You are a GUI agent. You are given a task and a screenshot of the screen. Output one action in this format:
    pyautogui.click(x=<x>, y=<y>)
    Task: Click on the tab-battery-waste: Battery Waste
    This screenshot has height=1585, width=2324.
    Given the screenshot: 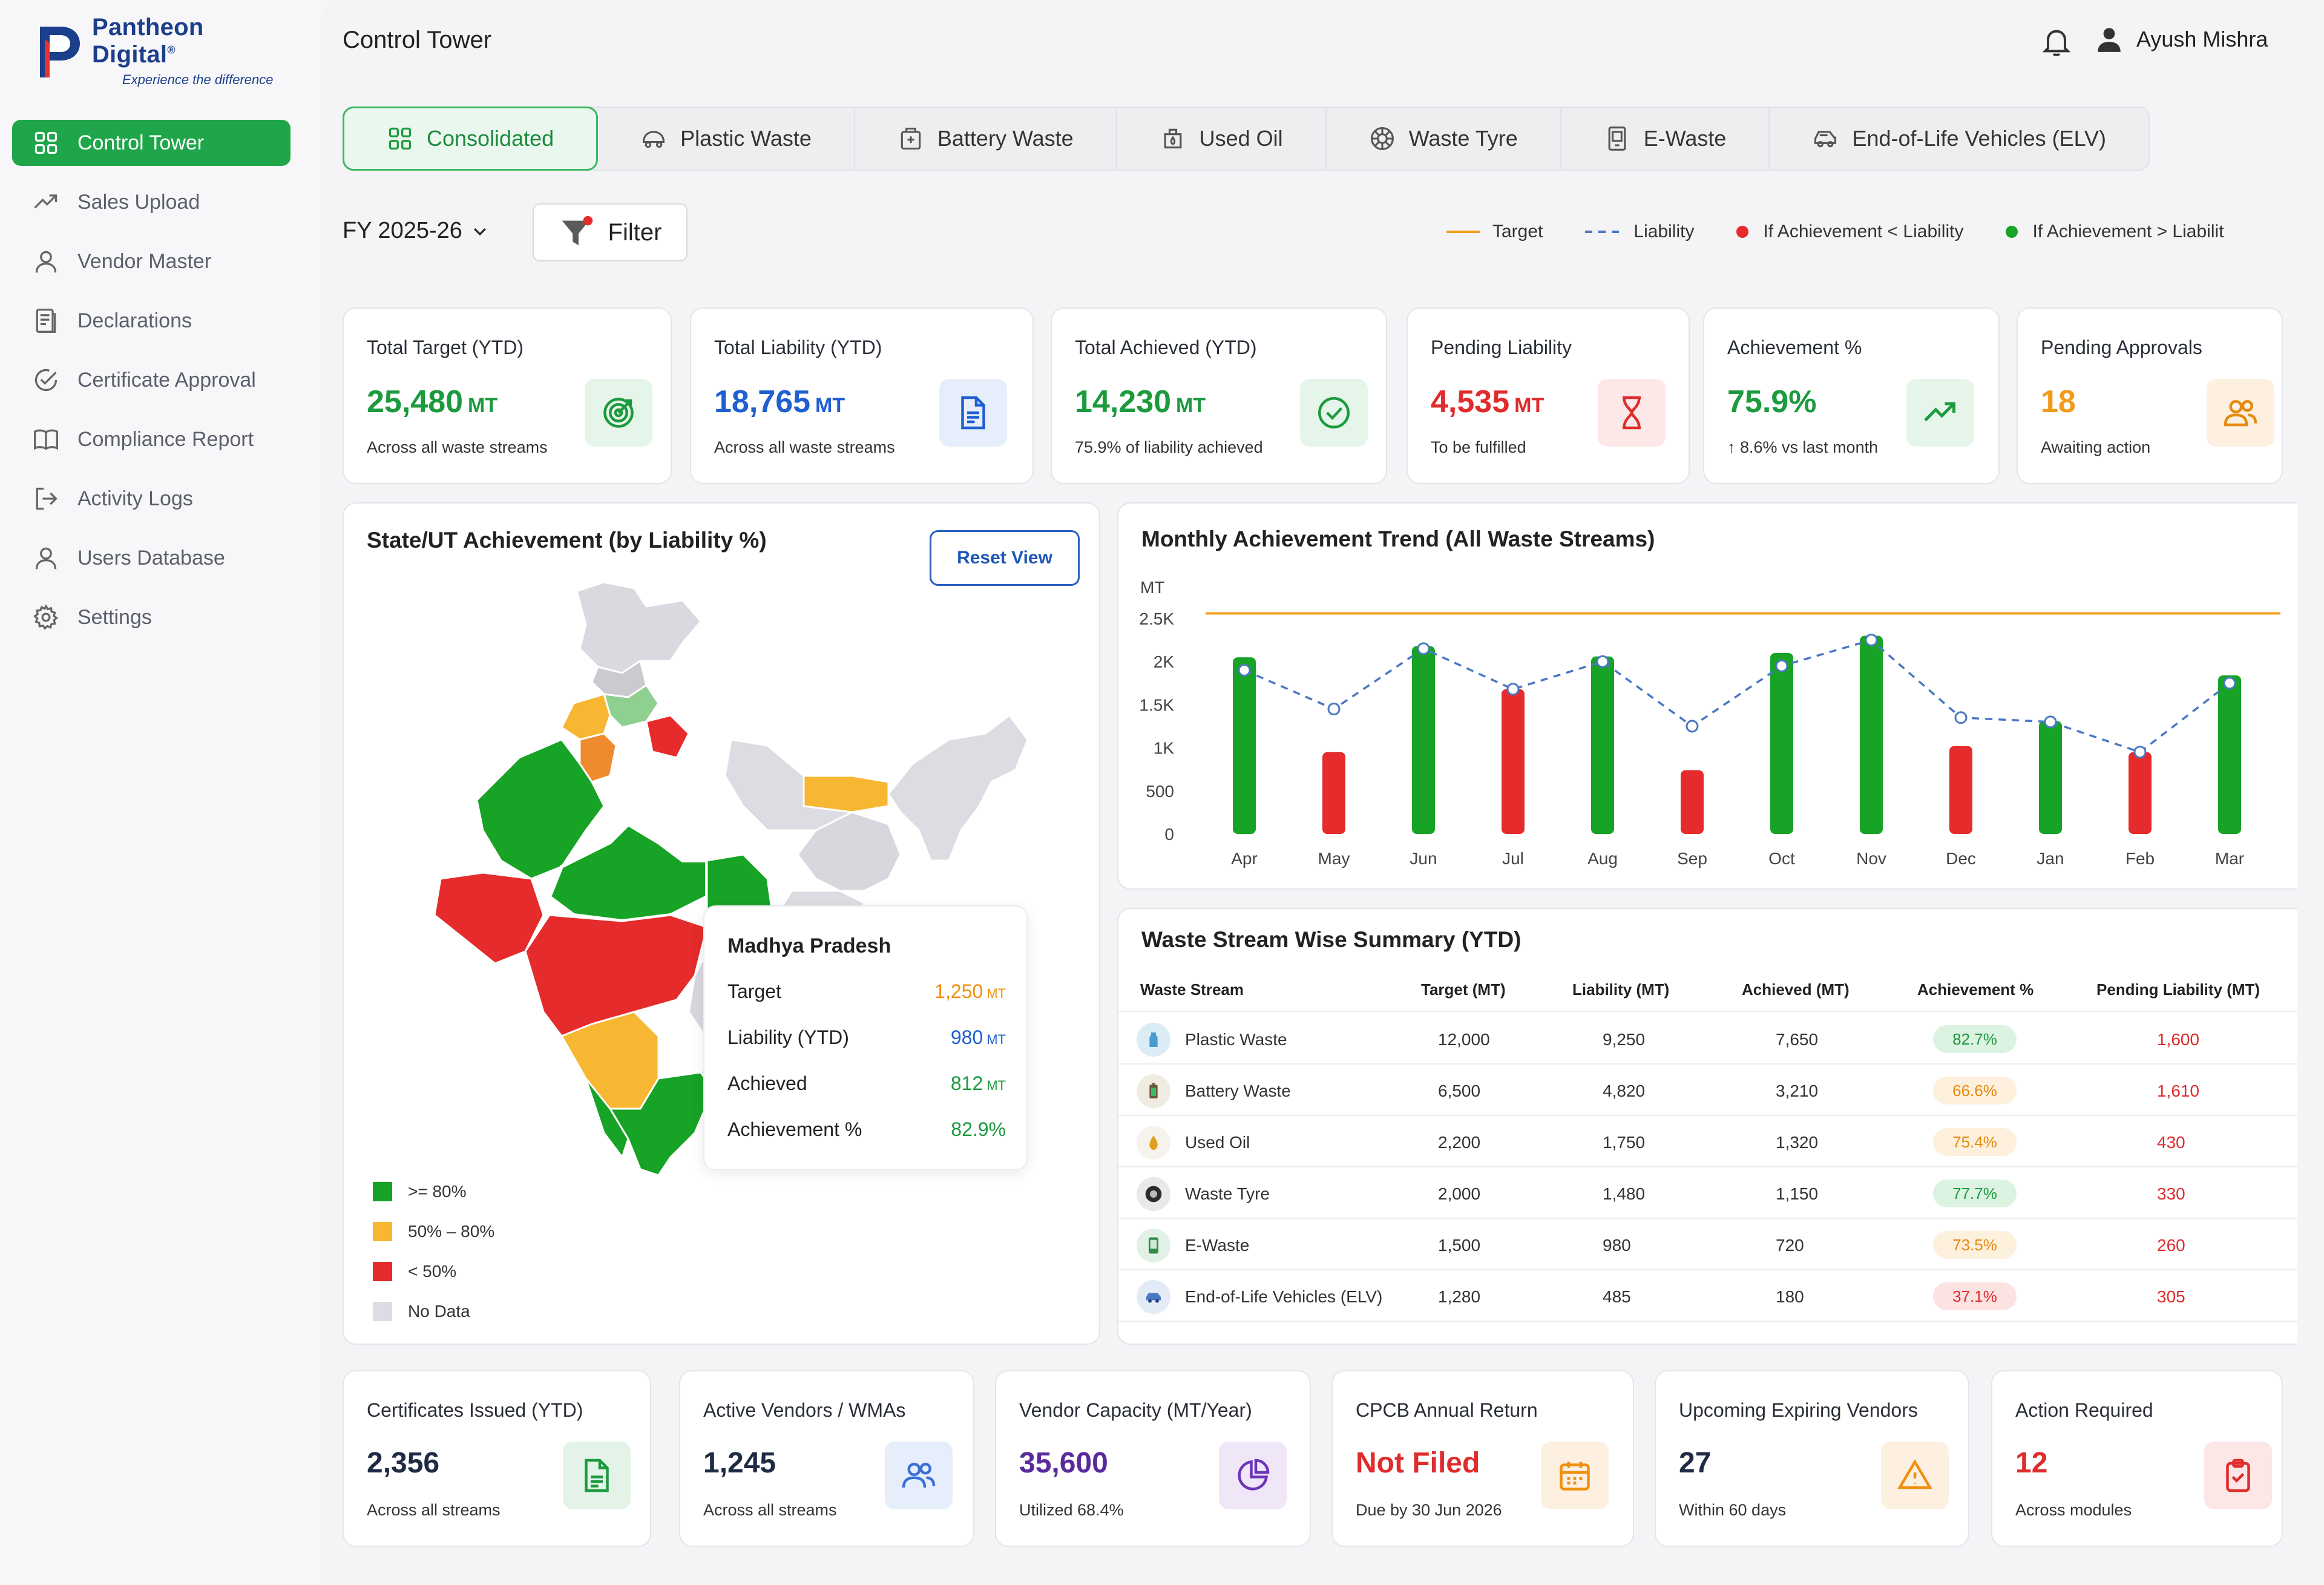 What is the action you would take?
    pyautogui.click(x=986, y=138)
    